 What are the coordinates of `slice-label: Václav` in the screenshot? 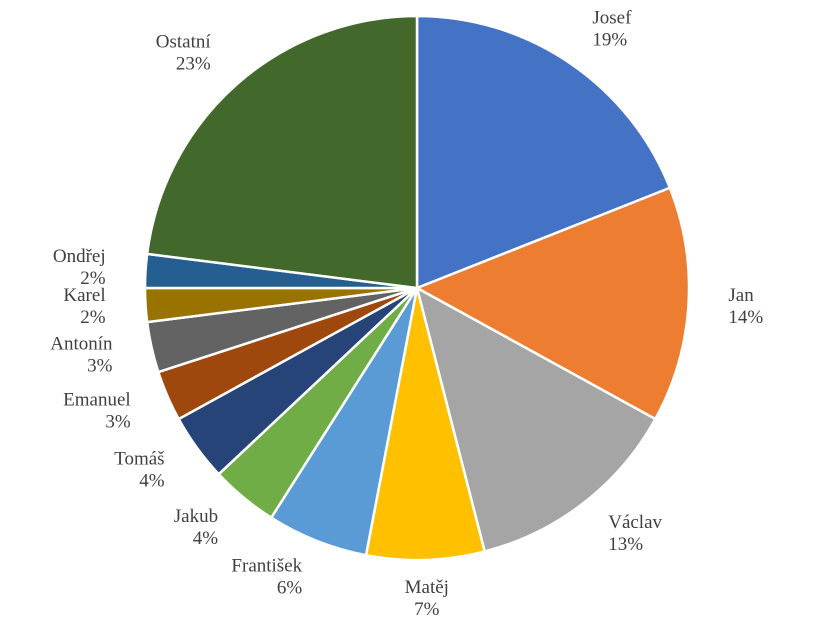 It's located at (635, 522).